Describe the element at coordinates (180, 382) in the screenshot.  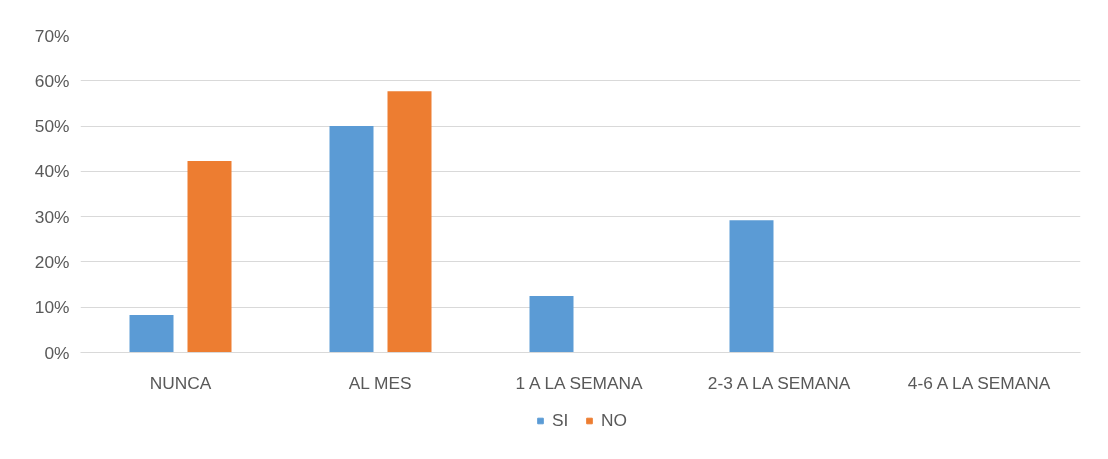
I see `x-tick-label: NUNCA` at that location.